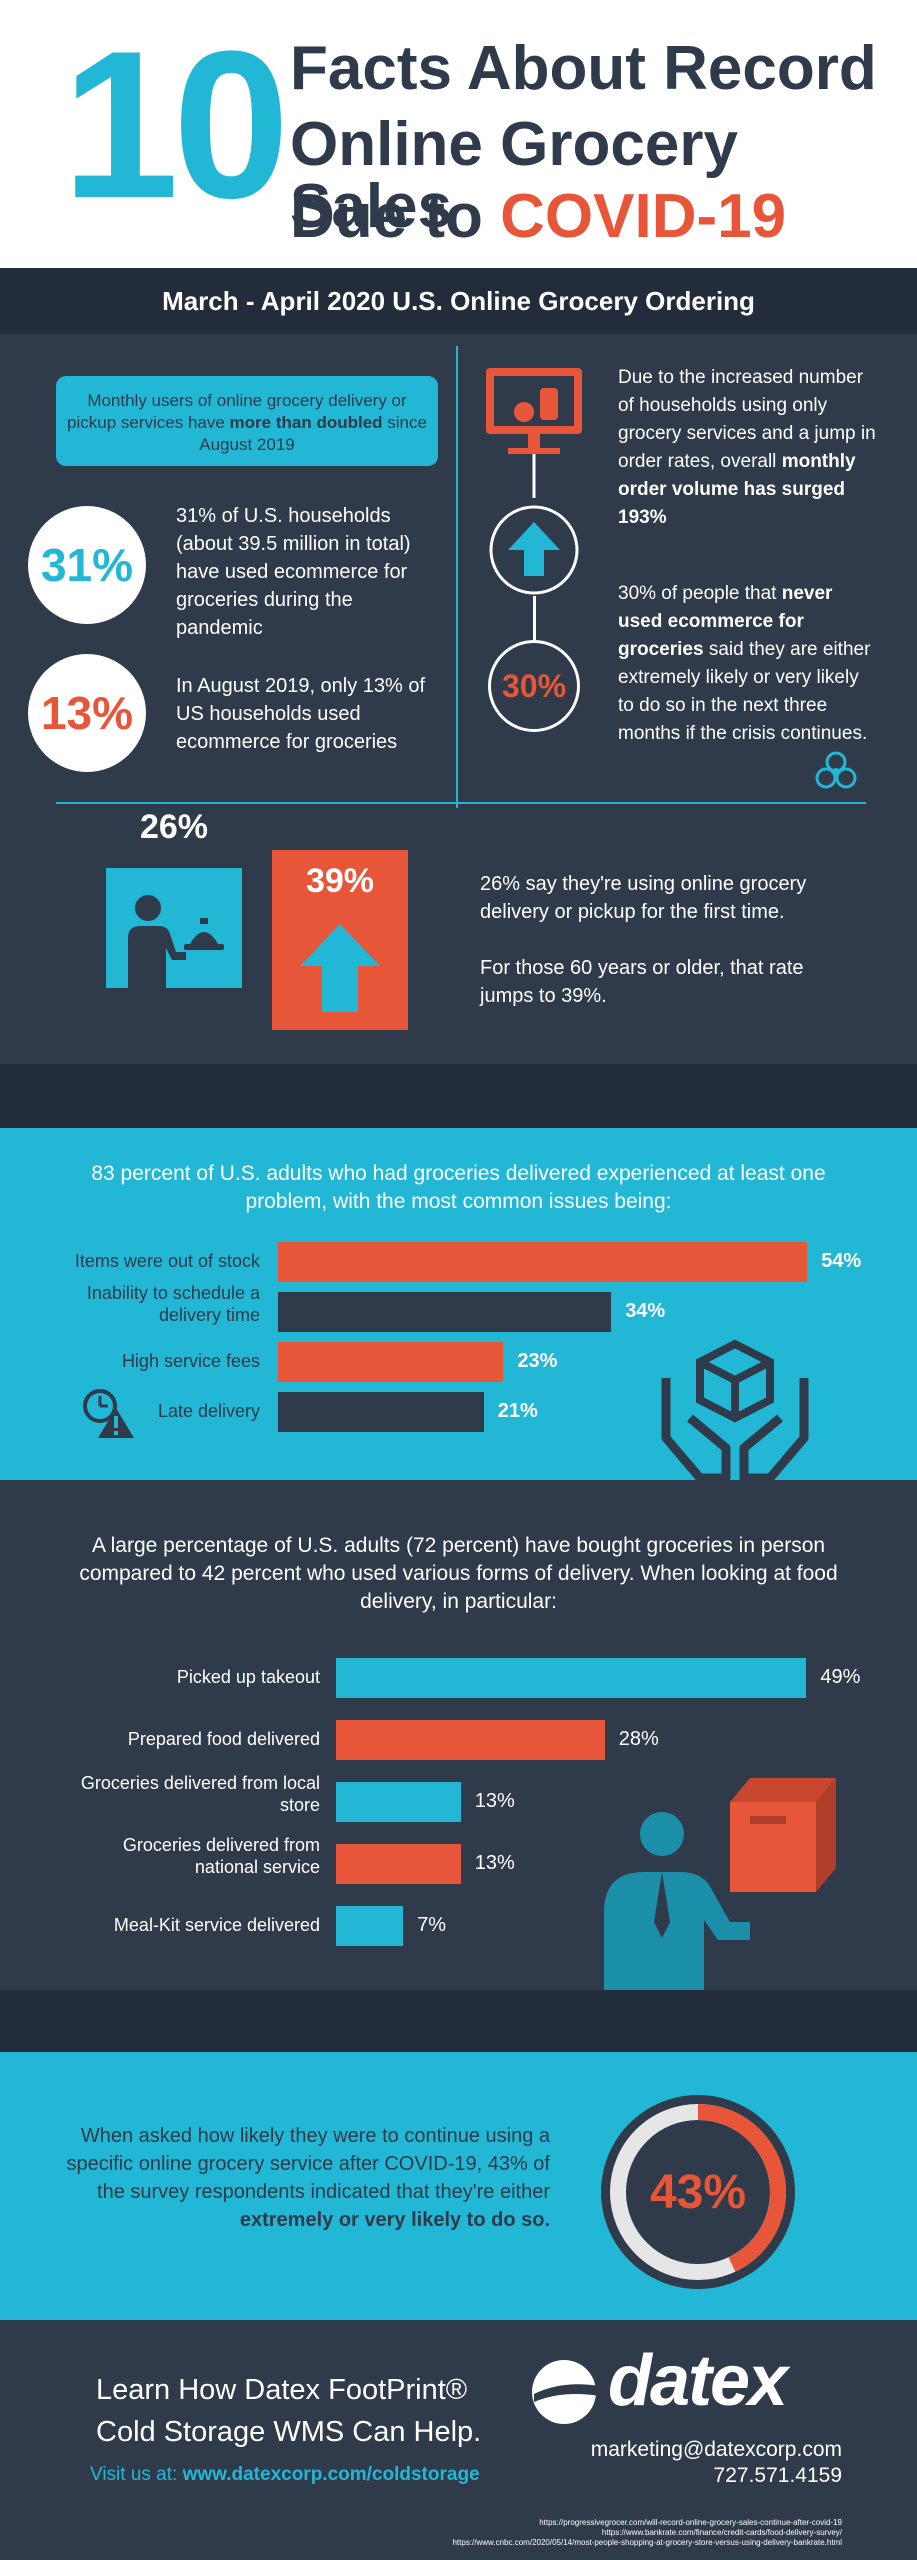  Describe the element at coordinates (638, 1739) in the screenshot. I see `bar-value: 28%` at that location.